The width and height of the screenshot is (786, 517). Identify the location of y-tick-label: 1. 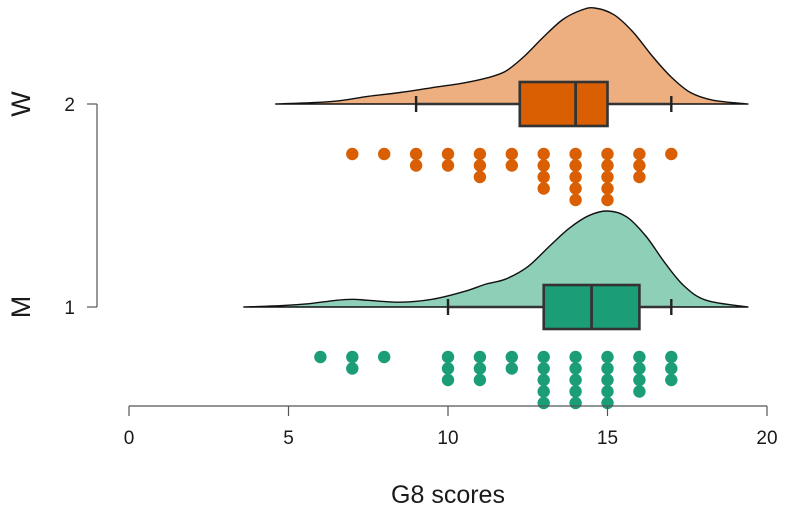
(69, 308).